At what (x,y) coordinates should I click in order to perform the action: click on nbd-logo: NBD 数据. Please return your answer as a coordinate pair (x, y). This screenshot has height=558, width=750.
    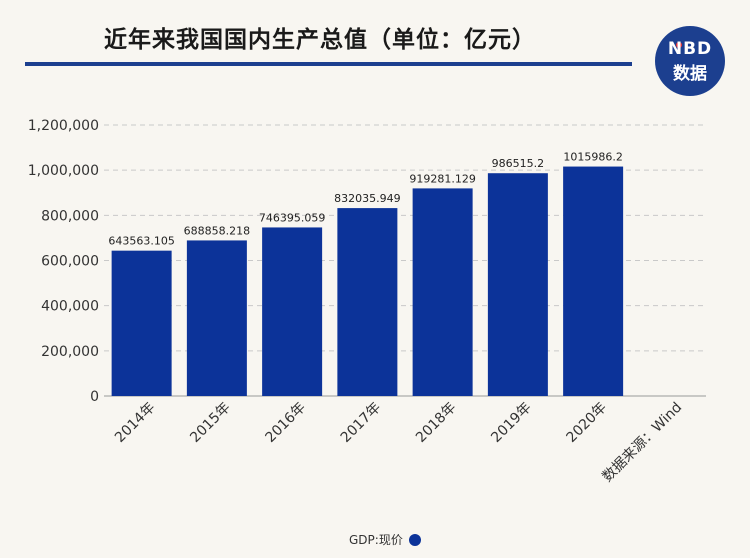
    Looking at the image, I should click on (690, 61).